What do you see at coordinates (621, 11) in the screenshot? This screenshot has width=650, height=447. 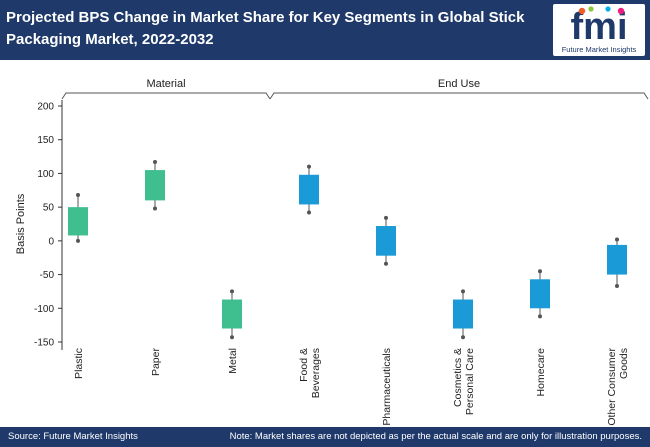 I see `logo-dot-pink` at bounding box center [621, 11].